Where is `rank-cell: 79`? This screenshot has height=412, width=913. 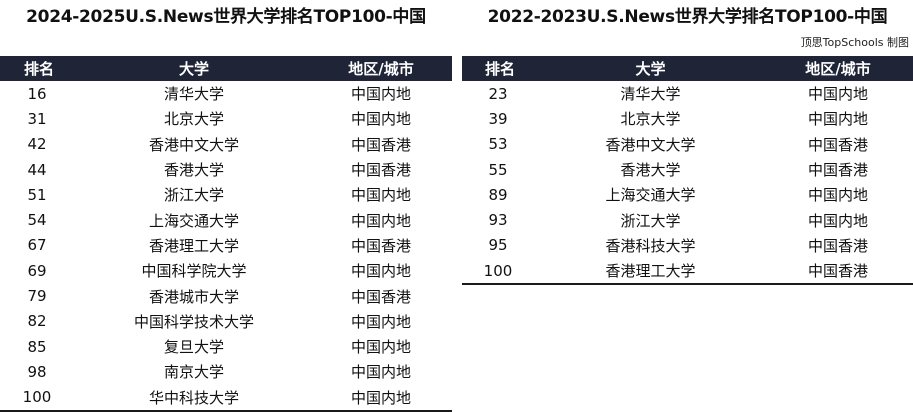 rank-cell: 79 is located at coordinates (37, 296).